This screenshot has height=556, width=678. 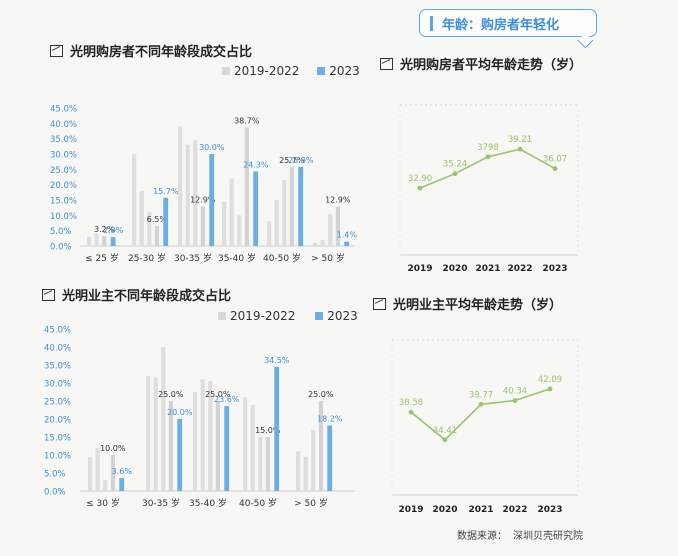 I want to click on owner-age-title: 光明业主平均年龄走势（岁）, so click(x=478, y=305).